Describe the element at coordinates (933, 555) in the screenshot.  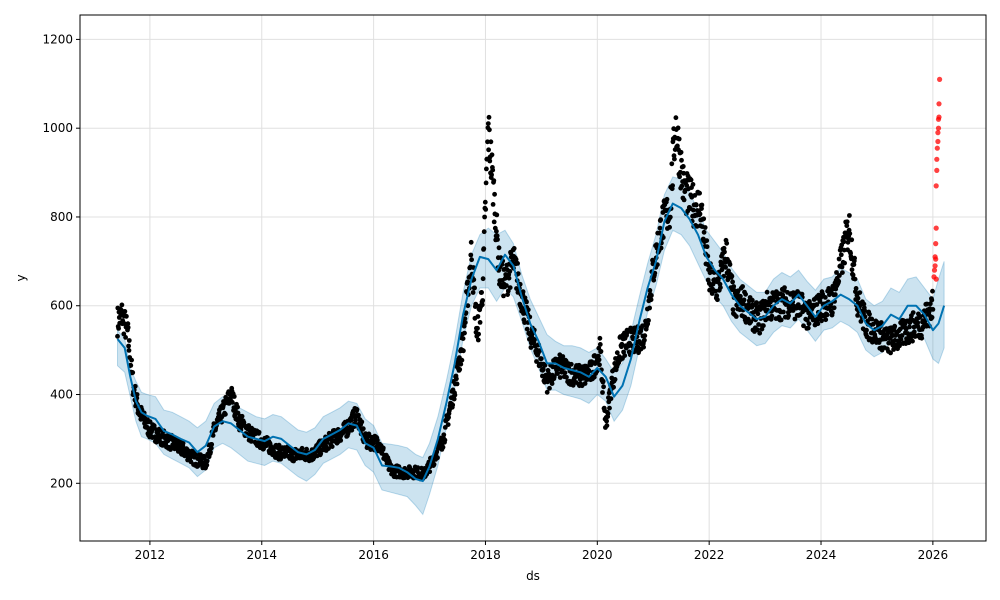
I see `x-tick-label: 2026` at that location.